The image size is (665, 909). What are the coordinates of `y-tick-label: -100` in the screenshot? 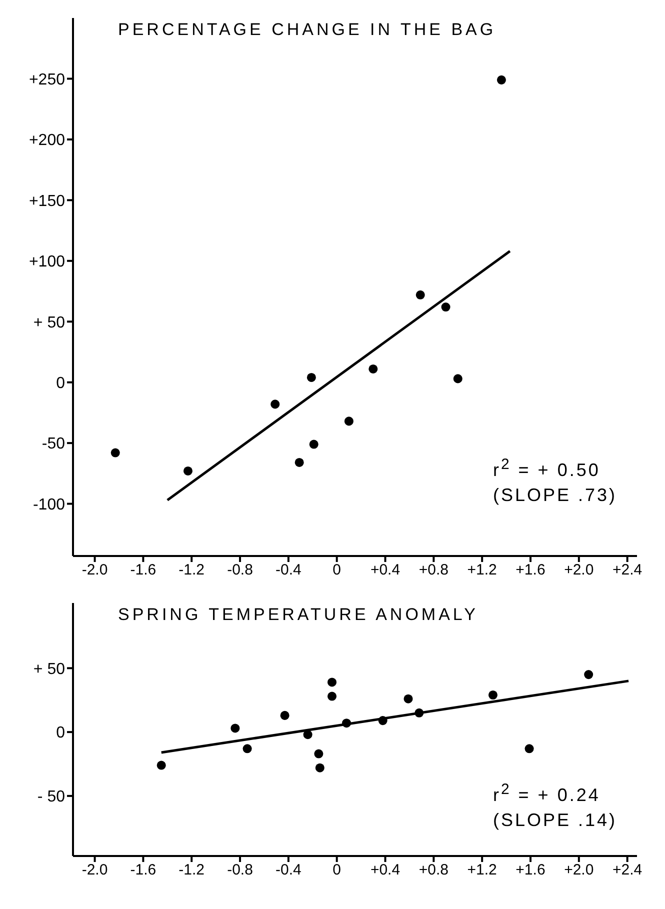 It's located at (49, 505).